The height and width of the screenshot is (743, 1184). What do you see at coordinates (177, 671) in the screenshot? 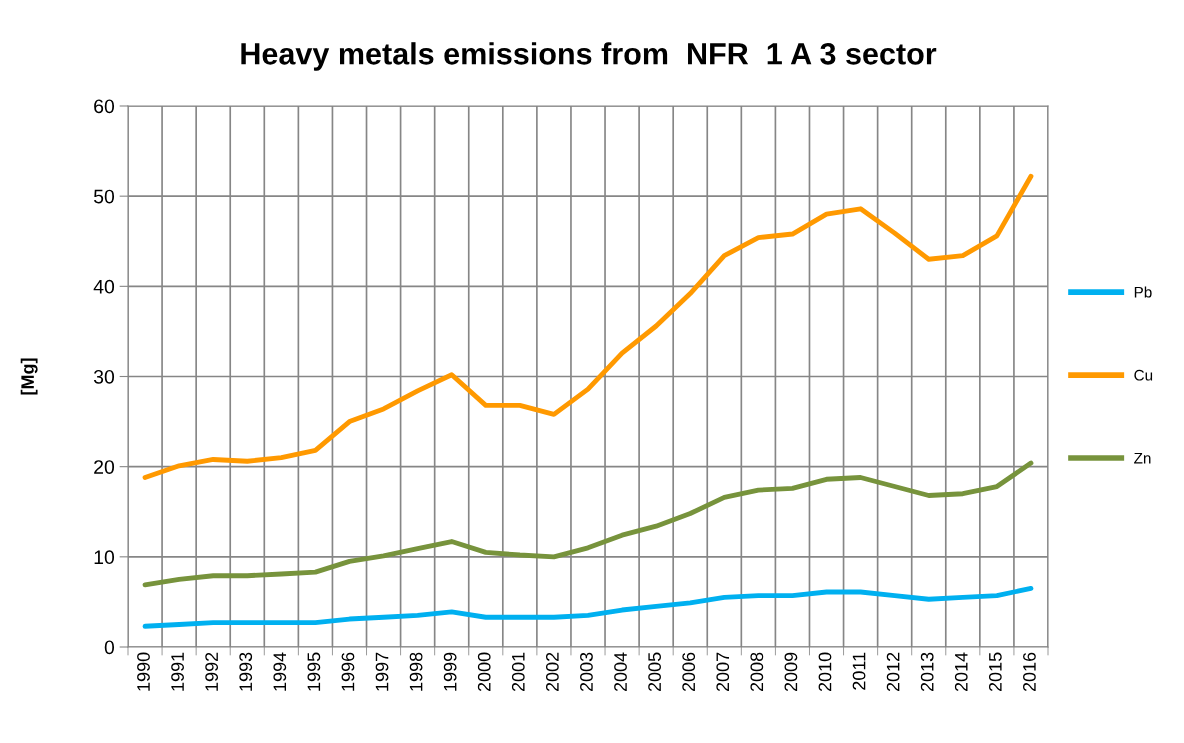
I see `x-tick-label: 1991` at bounding box center [177, 671].